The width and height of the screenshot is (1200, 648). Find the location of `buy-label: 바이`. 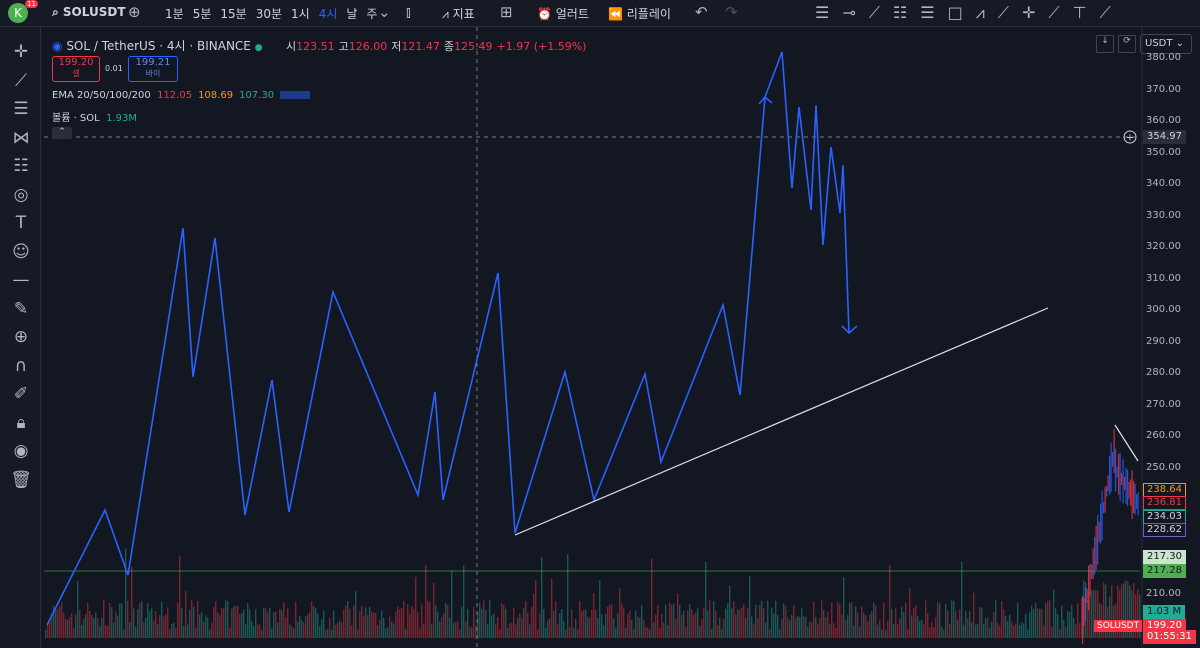

buy-label: 바이 is located at coordinates (153, 73).